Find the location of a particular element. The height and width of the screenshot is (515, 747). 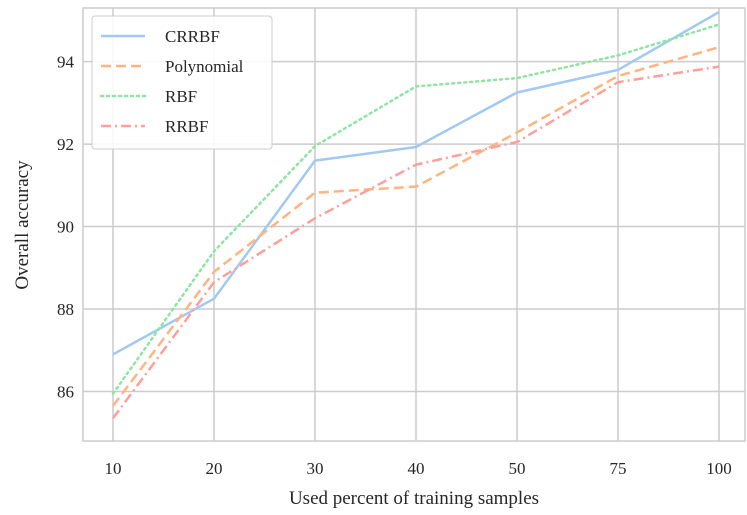

legend-label: CRRBF is located at coordinates (192, 36).